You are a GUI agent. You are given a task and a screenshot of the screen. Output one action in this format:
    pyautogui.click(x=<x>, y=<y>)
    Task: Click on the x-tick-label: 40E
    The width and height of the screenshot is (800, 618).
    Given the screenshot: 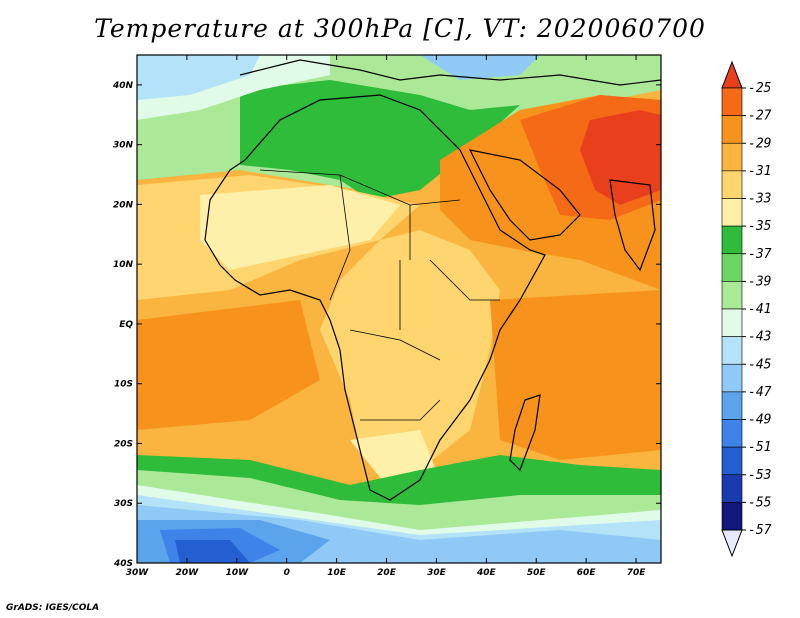 What is the action you would take?
    pyautogui.click(x=486, y=573)
    